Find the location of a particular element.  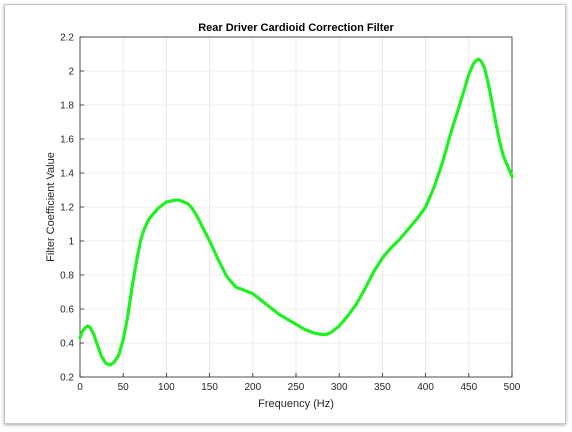

y-tick-label-3: 0.8 is located at coordinates (67, 276).